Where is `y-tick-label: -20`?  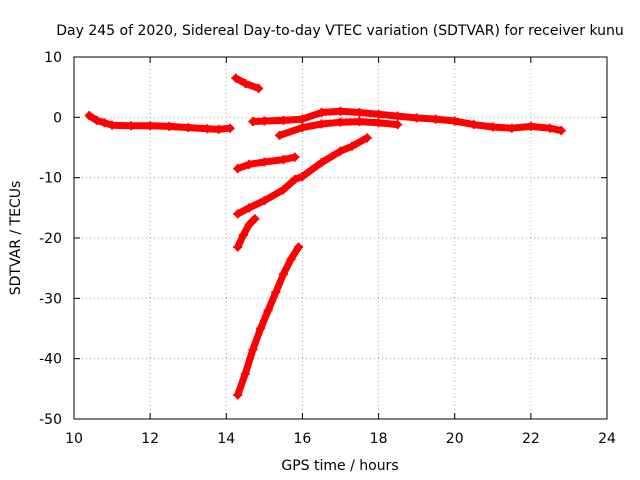
y-tick-label: -20 is located at coordinates (50, 239).